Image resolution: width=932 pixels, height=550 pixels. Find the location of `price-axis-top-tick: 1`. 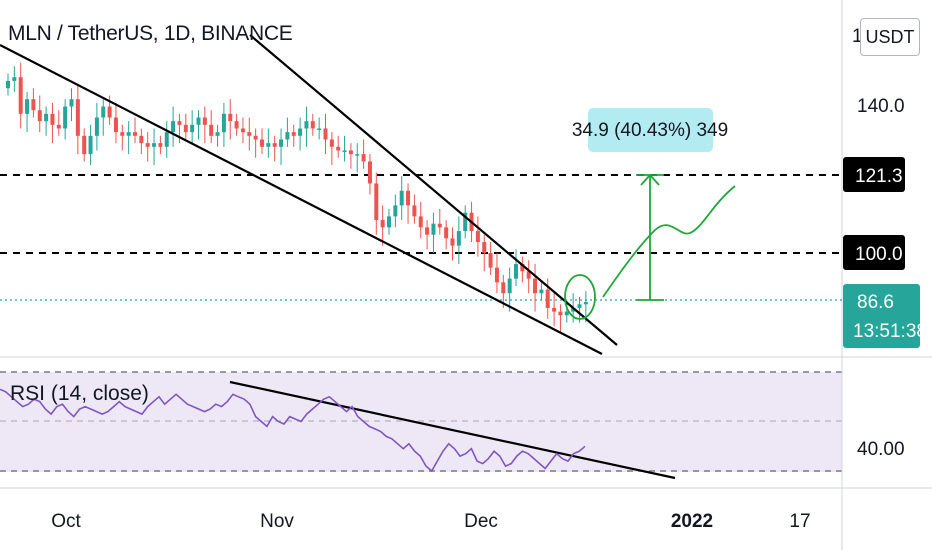

price-axis-top-tick: 1 is located at coordinates (857, 36).